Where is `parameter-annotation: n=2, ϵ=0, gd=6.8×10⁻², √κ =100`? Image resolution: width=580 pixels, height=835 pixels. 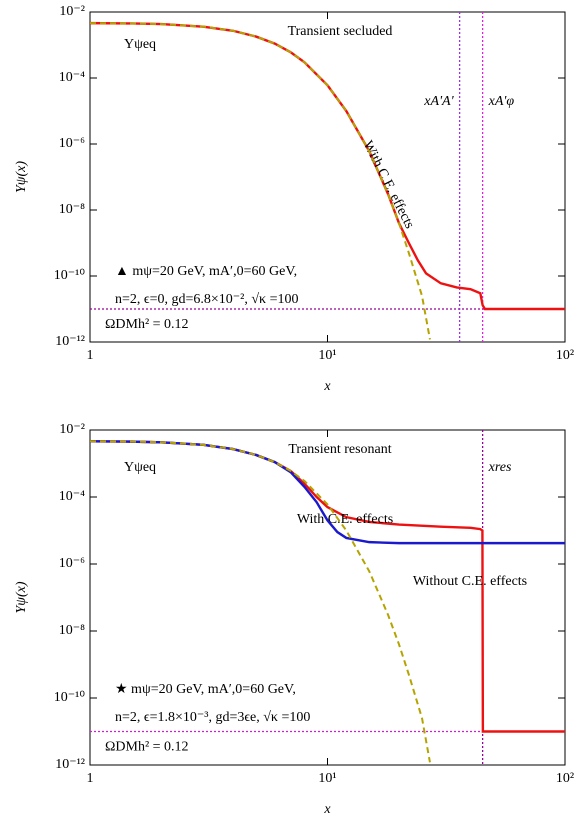 parameter-annotation: n=2, ϵ=0, gd=6.8×10⁻², √κ =100 is located at coordinates (206, 299).